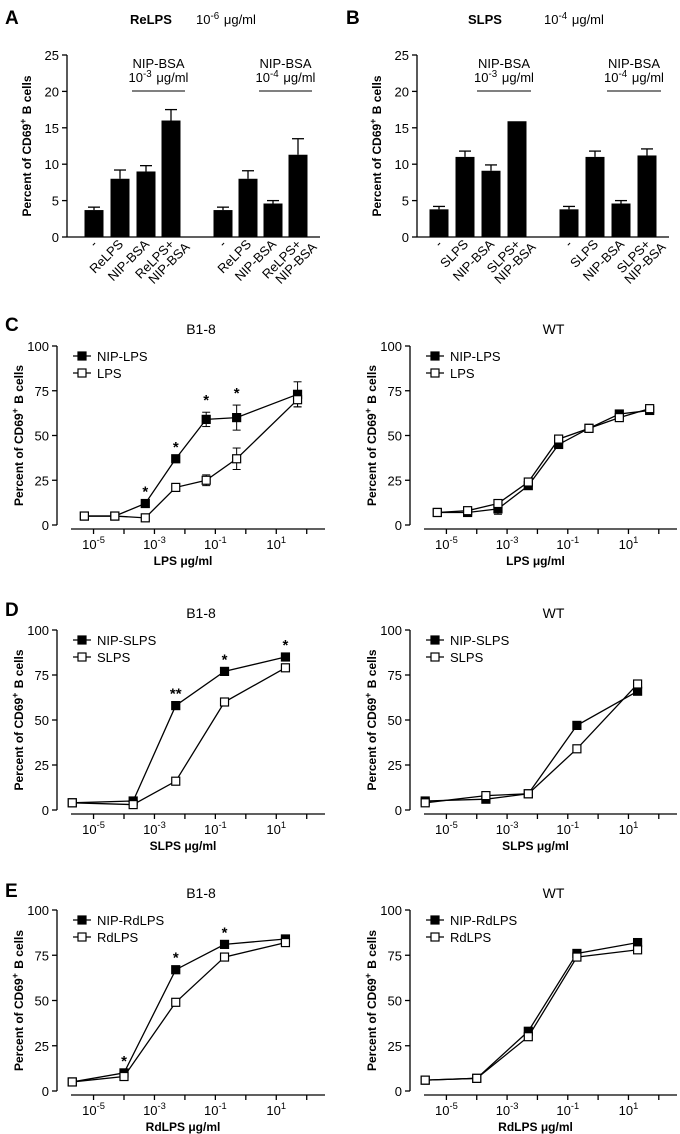  I want to click on line-chart-e-b1-8-y-label: Percent of CD69+ B cells, so click(18, 1000).